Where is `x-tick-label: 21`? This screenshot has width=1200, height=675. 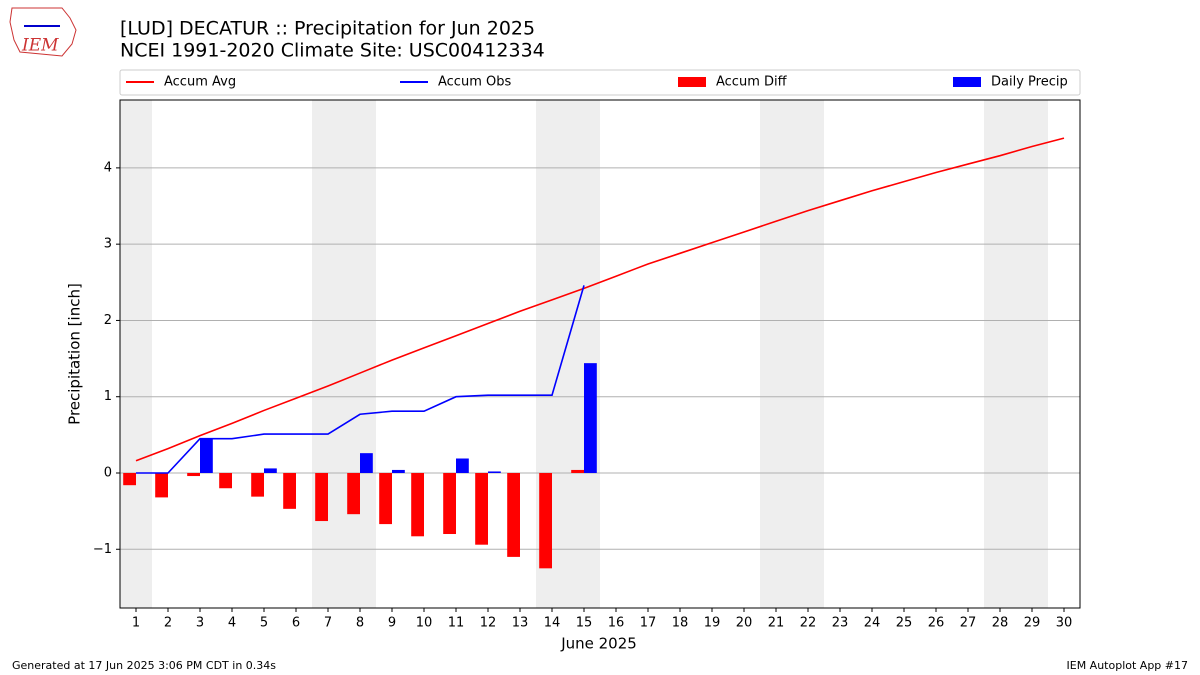 x-tick-label: 21 is located at coordinates (776, 623).